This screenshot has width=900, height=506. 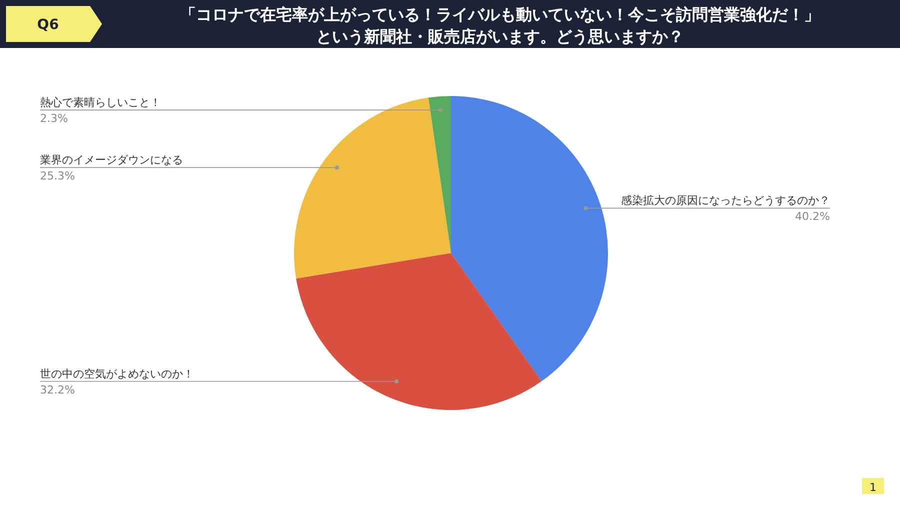 What do you see at coordinates (54, 119) in the screenshot?
I see `data-label: 2.3%` at bounding box center [54, 119].